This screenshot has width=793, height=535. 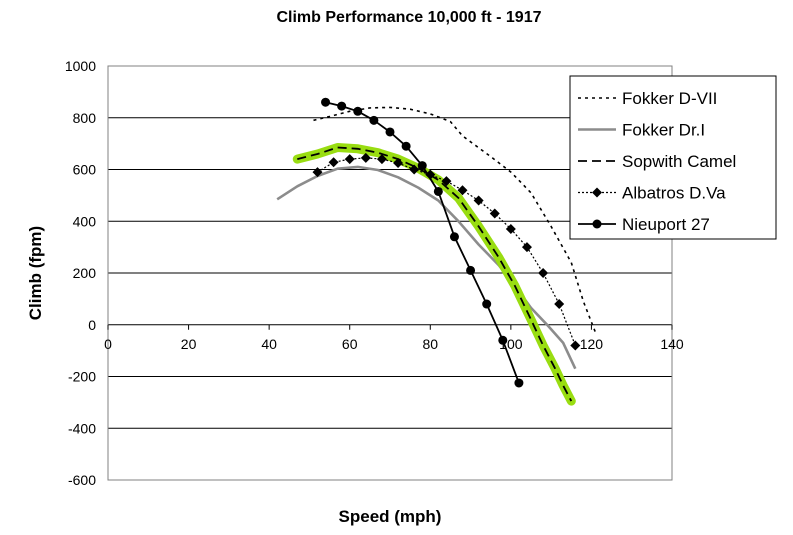 What do you see at coordinates (269, 344) in the screenshot?
I see `x-tick-label: 40` at bounding box center [269, 344].